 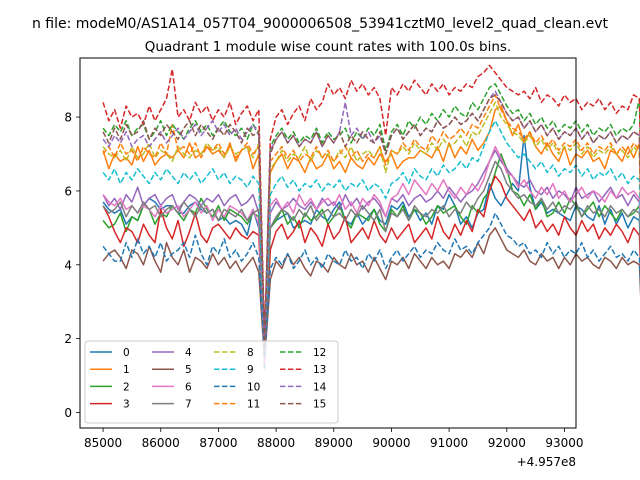 I want to click on legend-label-7: 7, so click(x=188, y=405).